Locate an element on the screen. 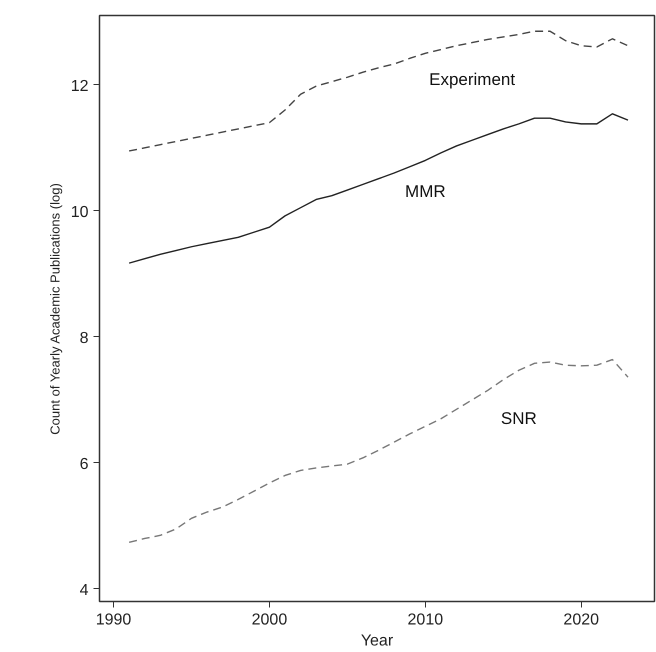 This screenshot has height=652, width=656. x-tick-label: 2020 is located at coordinates (581, 620).